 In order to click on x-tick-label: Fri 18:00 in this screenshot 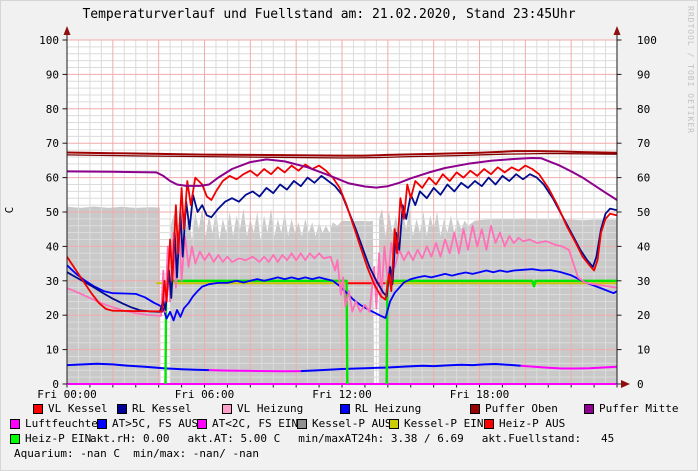, I will do `click(480, 394)`.